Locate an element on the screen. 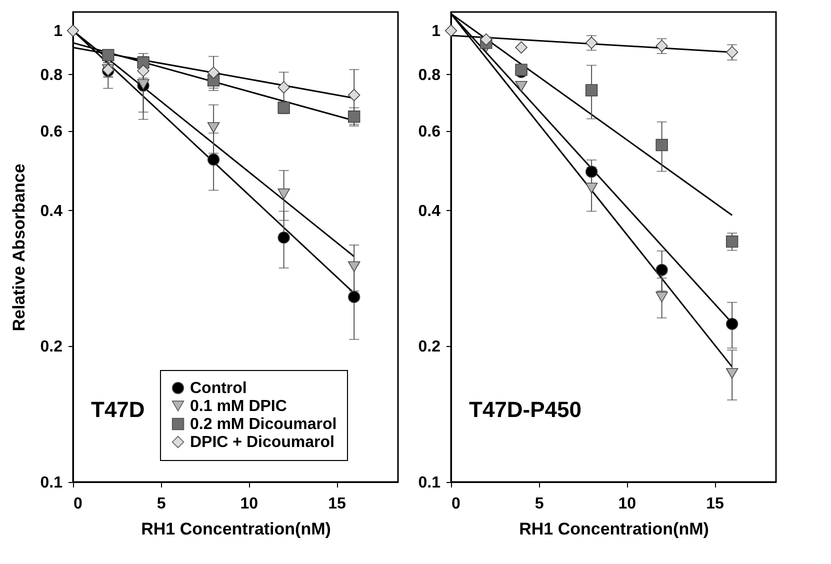  legend-label: Control is located at coordinates (218, 388).